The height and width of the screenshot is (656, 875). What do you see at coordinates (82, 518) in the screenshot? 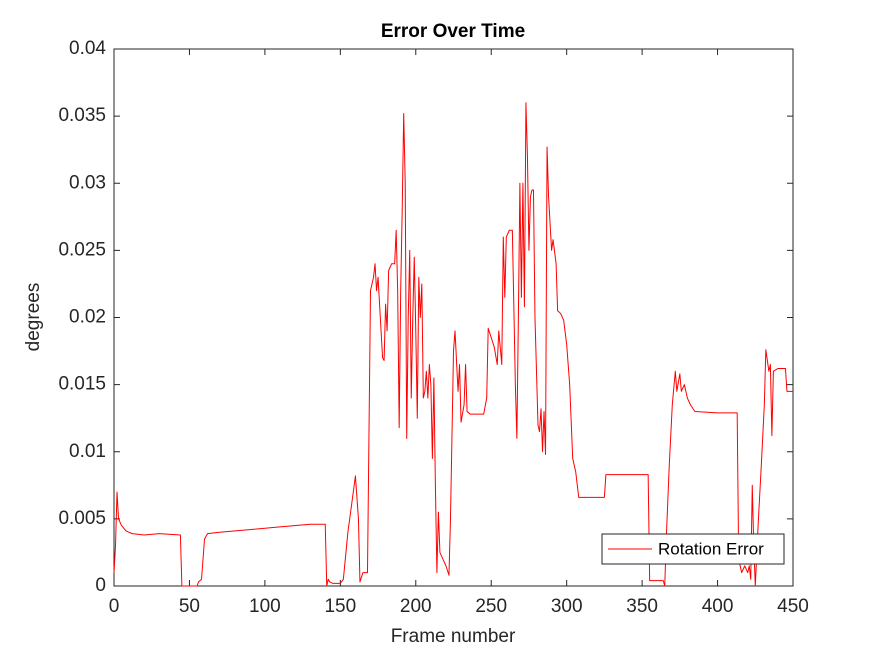
I see `y-tick-label: 0.005` at bounding box center [82, 518].